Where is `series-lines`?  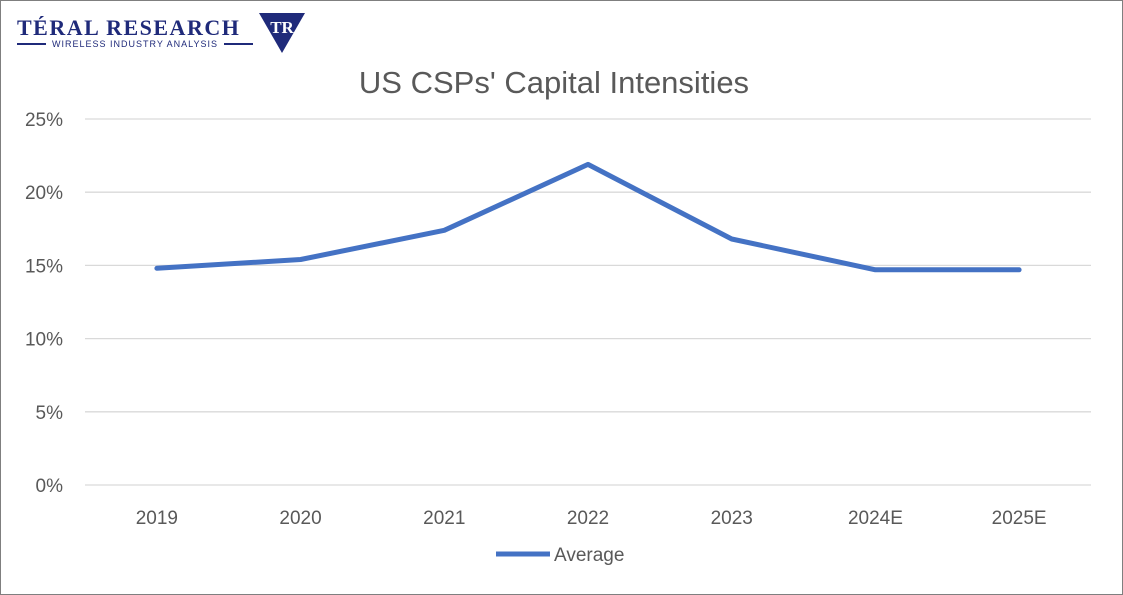
series-lines is located at coordinates (588, 217).